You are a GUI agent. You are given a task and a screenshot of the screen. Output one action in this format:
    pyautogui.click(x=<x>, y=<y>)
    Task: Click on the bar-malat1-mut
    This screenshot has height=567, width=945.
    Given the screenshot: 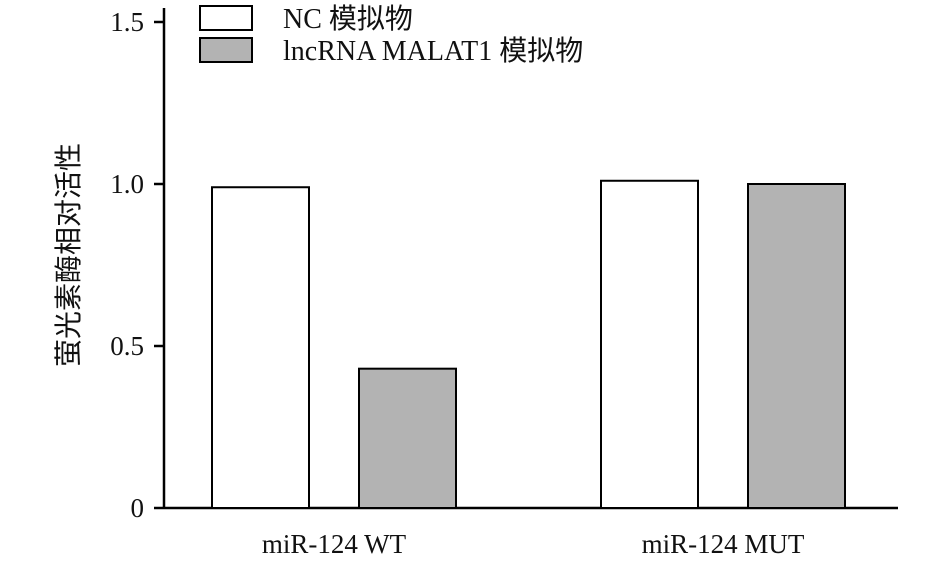 What is the action you would take?
    pyautogui.click(x=796, y=346)
    